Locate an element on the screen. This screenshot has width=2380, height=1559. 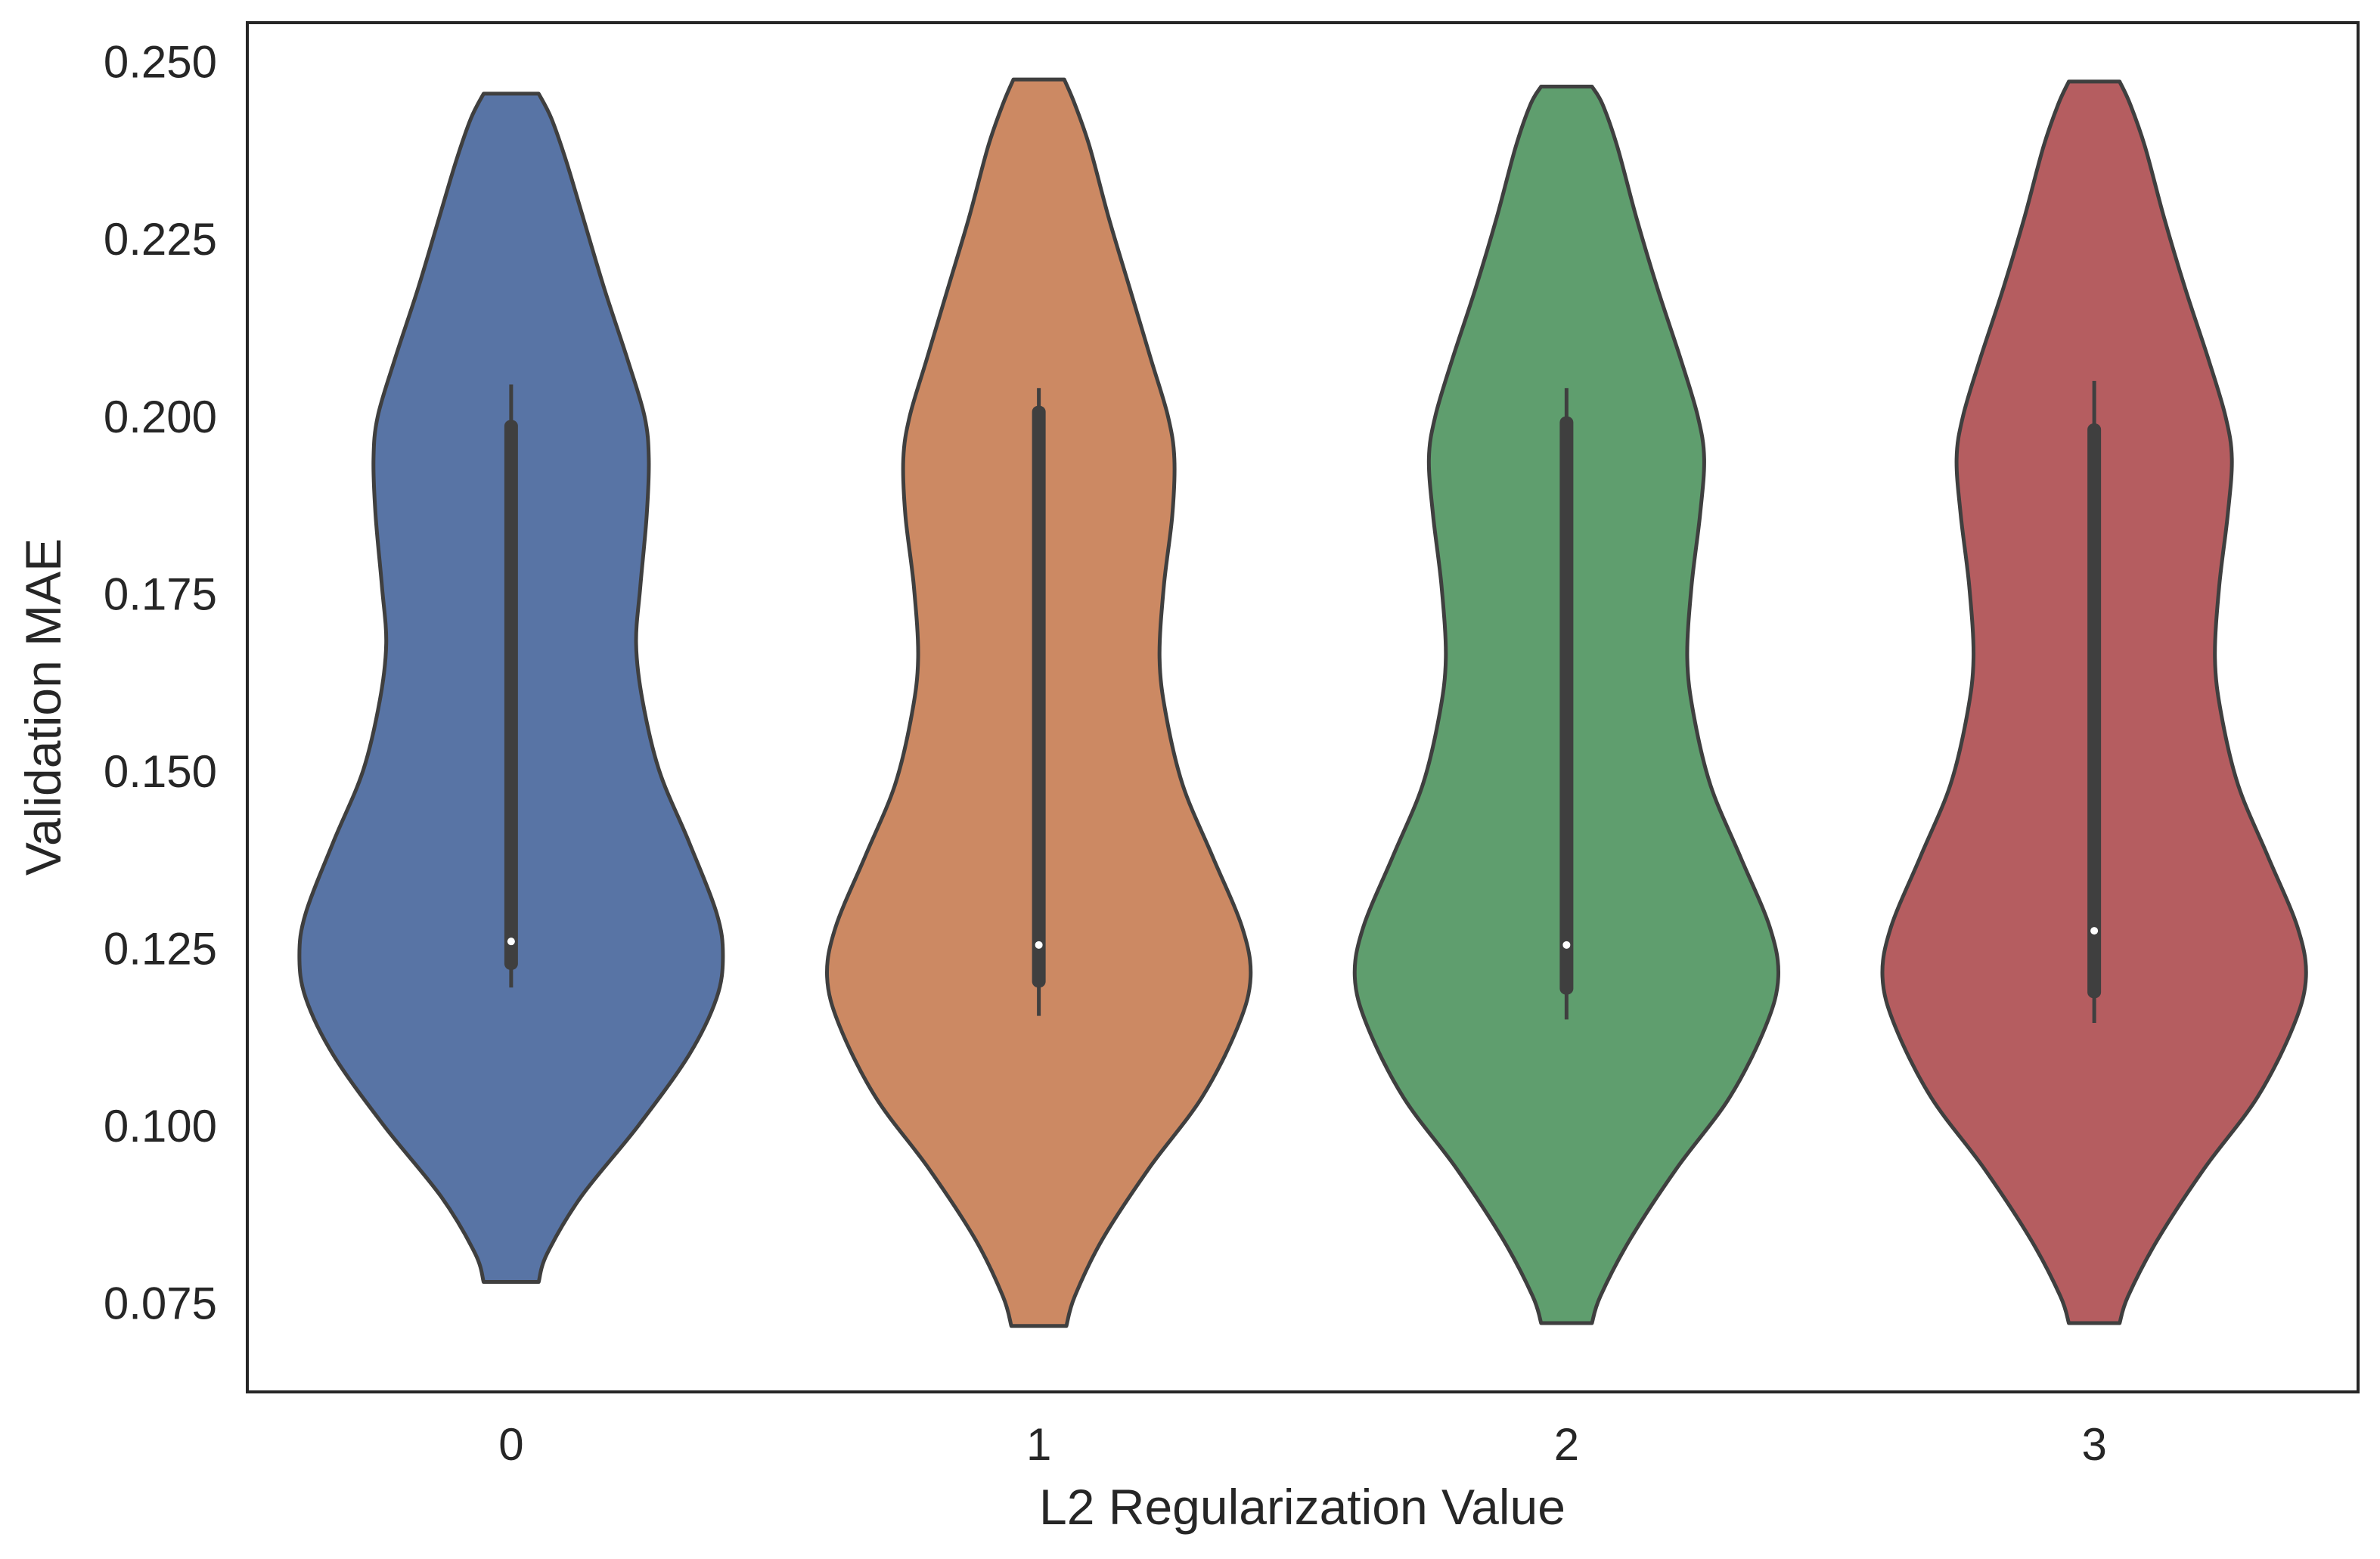
y-tick-label: 0.125 is located at coordinates (160, 949).